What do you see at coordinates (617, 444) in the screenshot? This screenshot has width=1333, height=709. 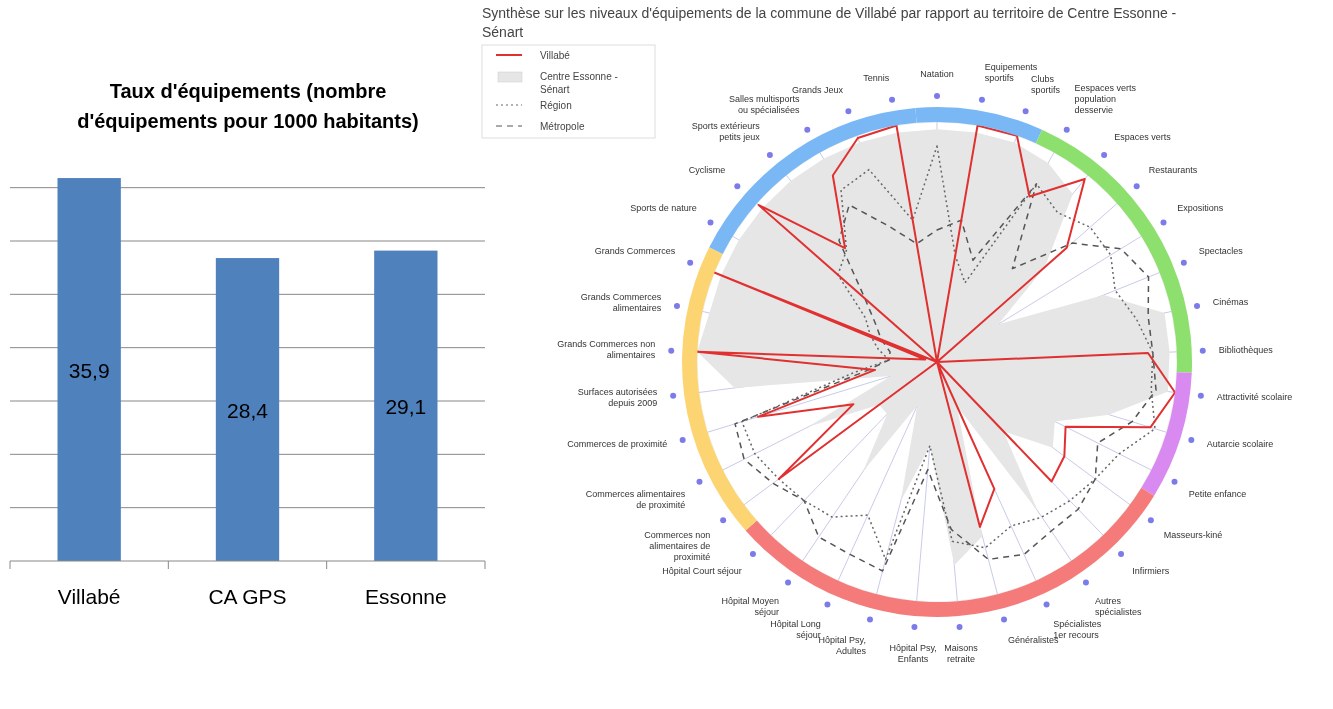 I see `spoke-label: Commerces de proximité` at bounding box center [617, 444].